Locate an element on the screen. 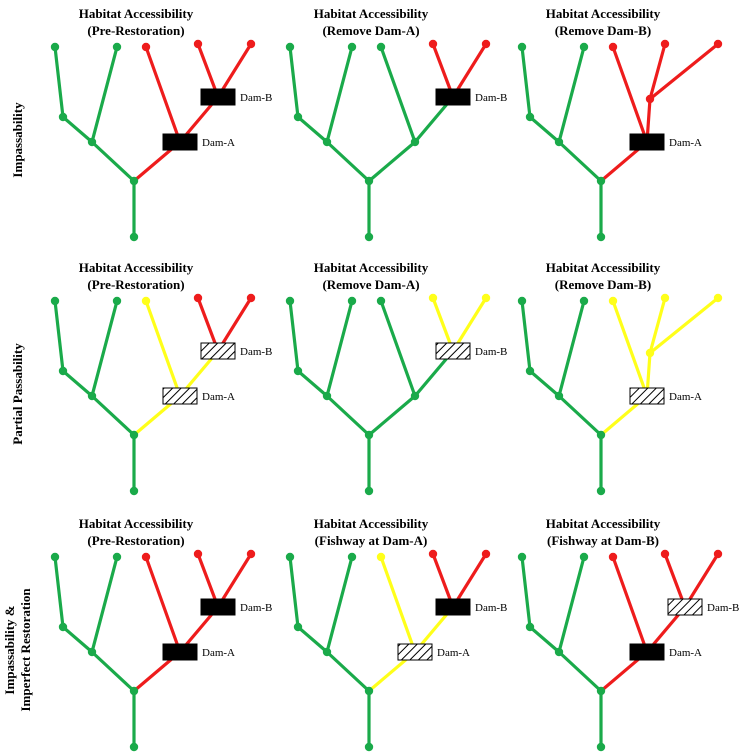 This screenshot has height=756, width=749. row-label: Imperfect Restoration is located at coordinates (25, 650).